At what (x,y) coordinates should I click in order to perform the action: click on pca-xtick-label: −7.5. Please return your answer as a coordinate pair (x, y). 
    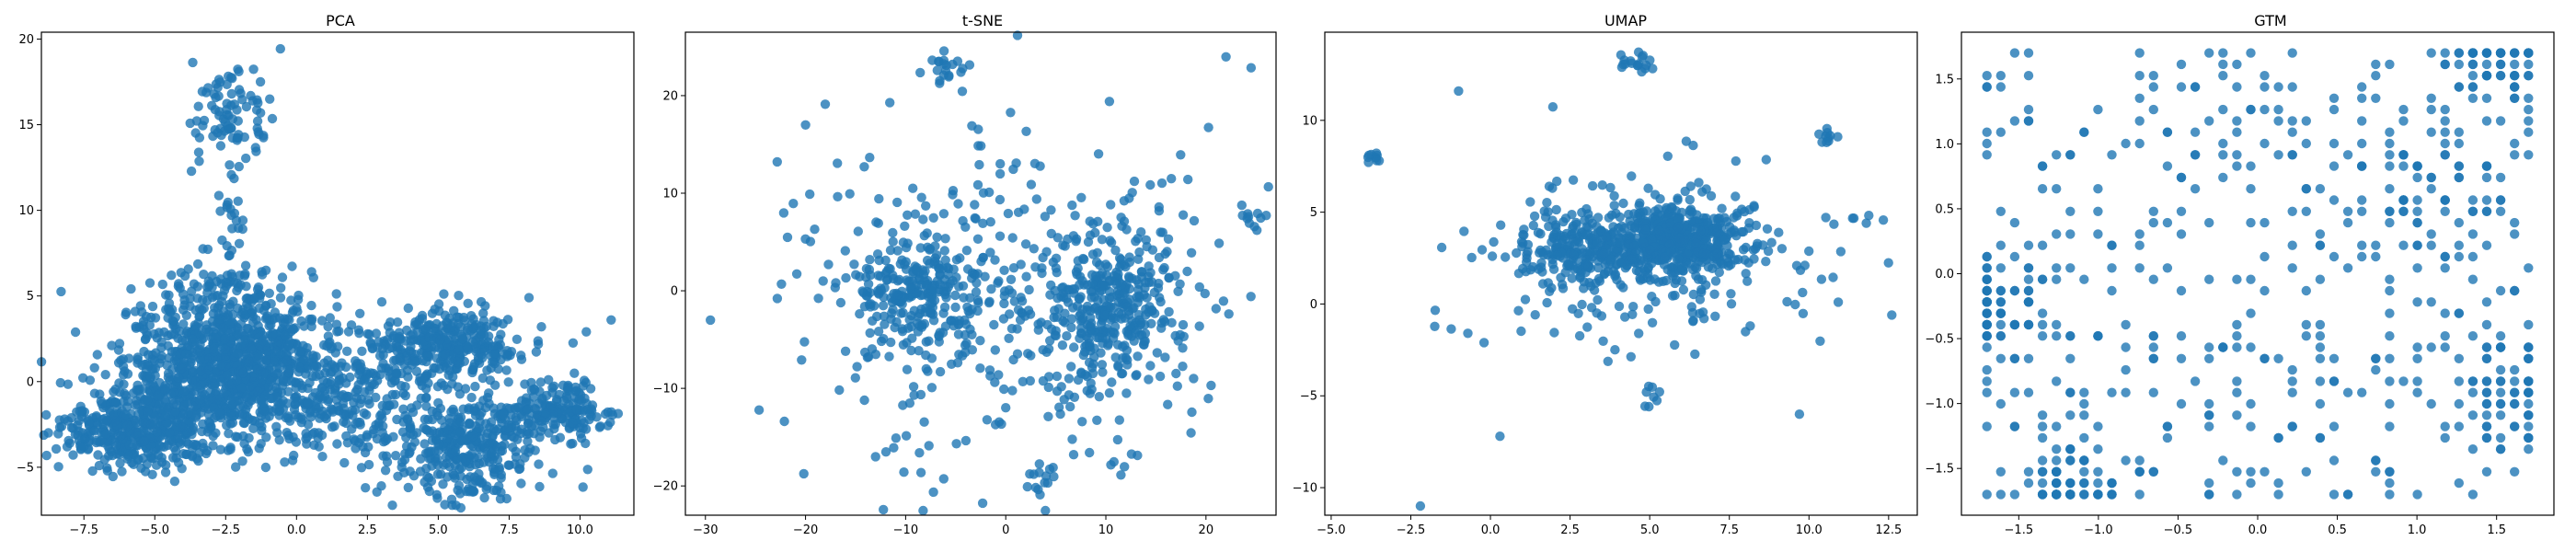
    Looking at the image, I should click on (83, 530).